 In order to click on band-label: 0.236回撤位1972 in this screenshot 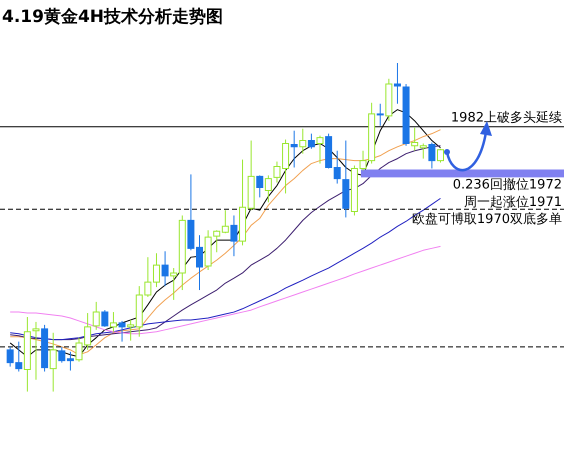, I will do `click(507, 184)`.